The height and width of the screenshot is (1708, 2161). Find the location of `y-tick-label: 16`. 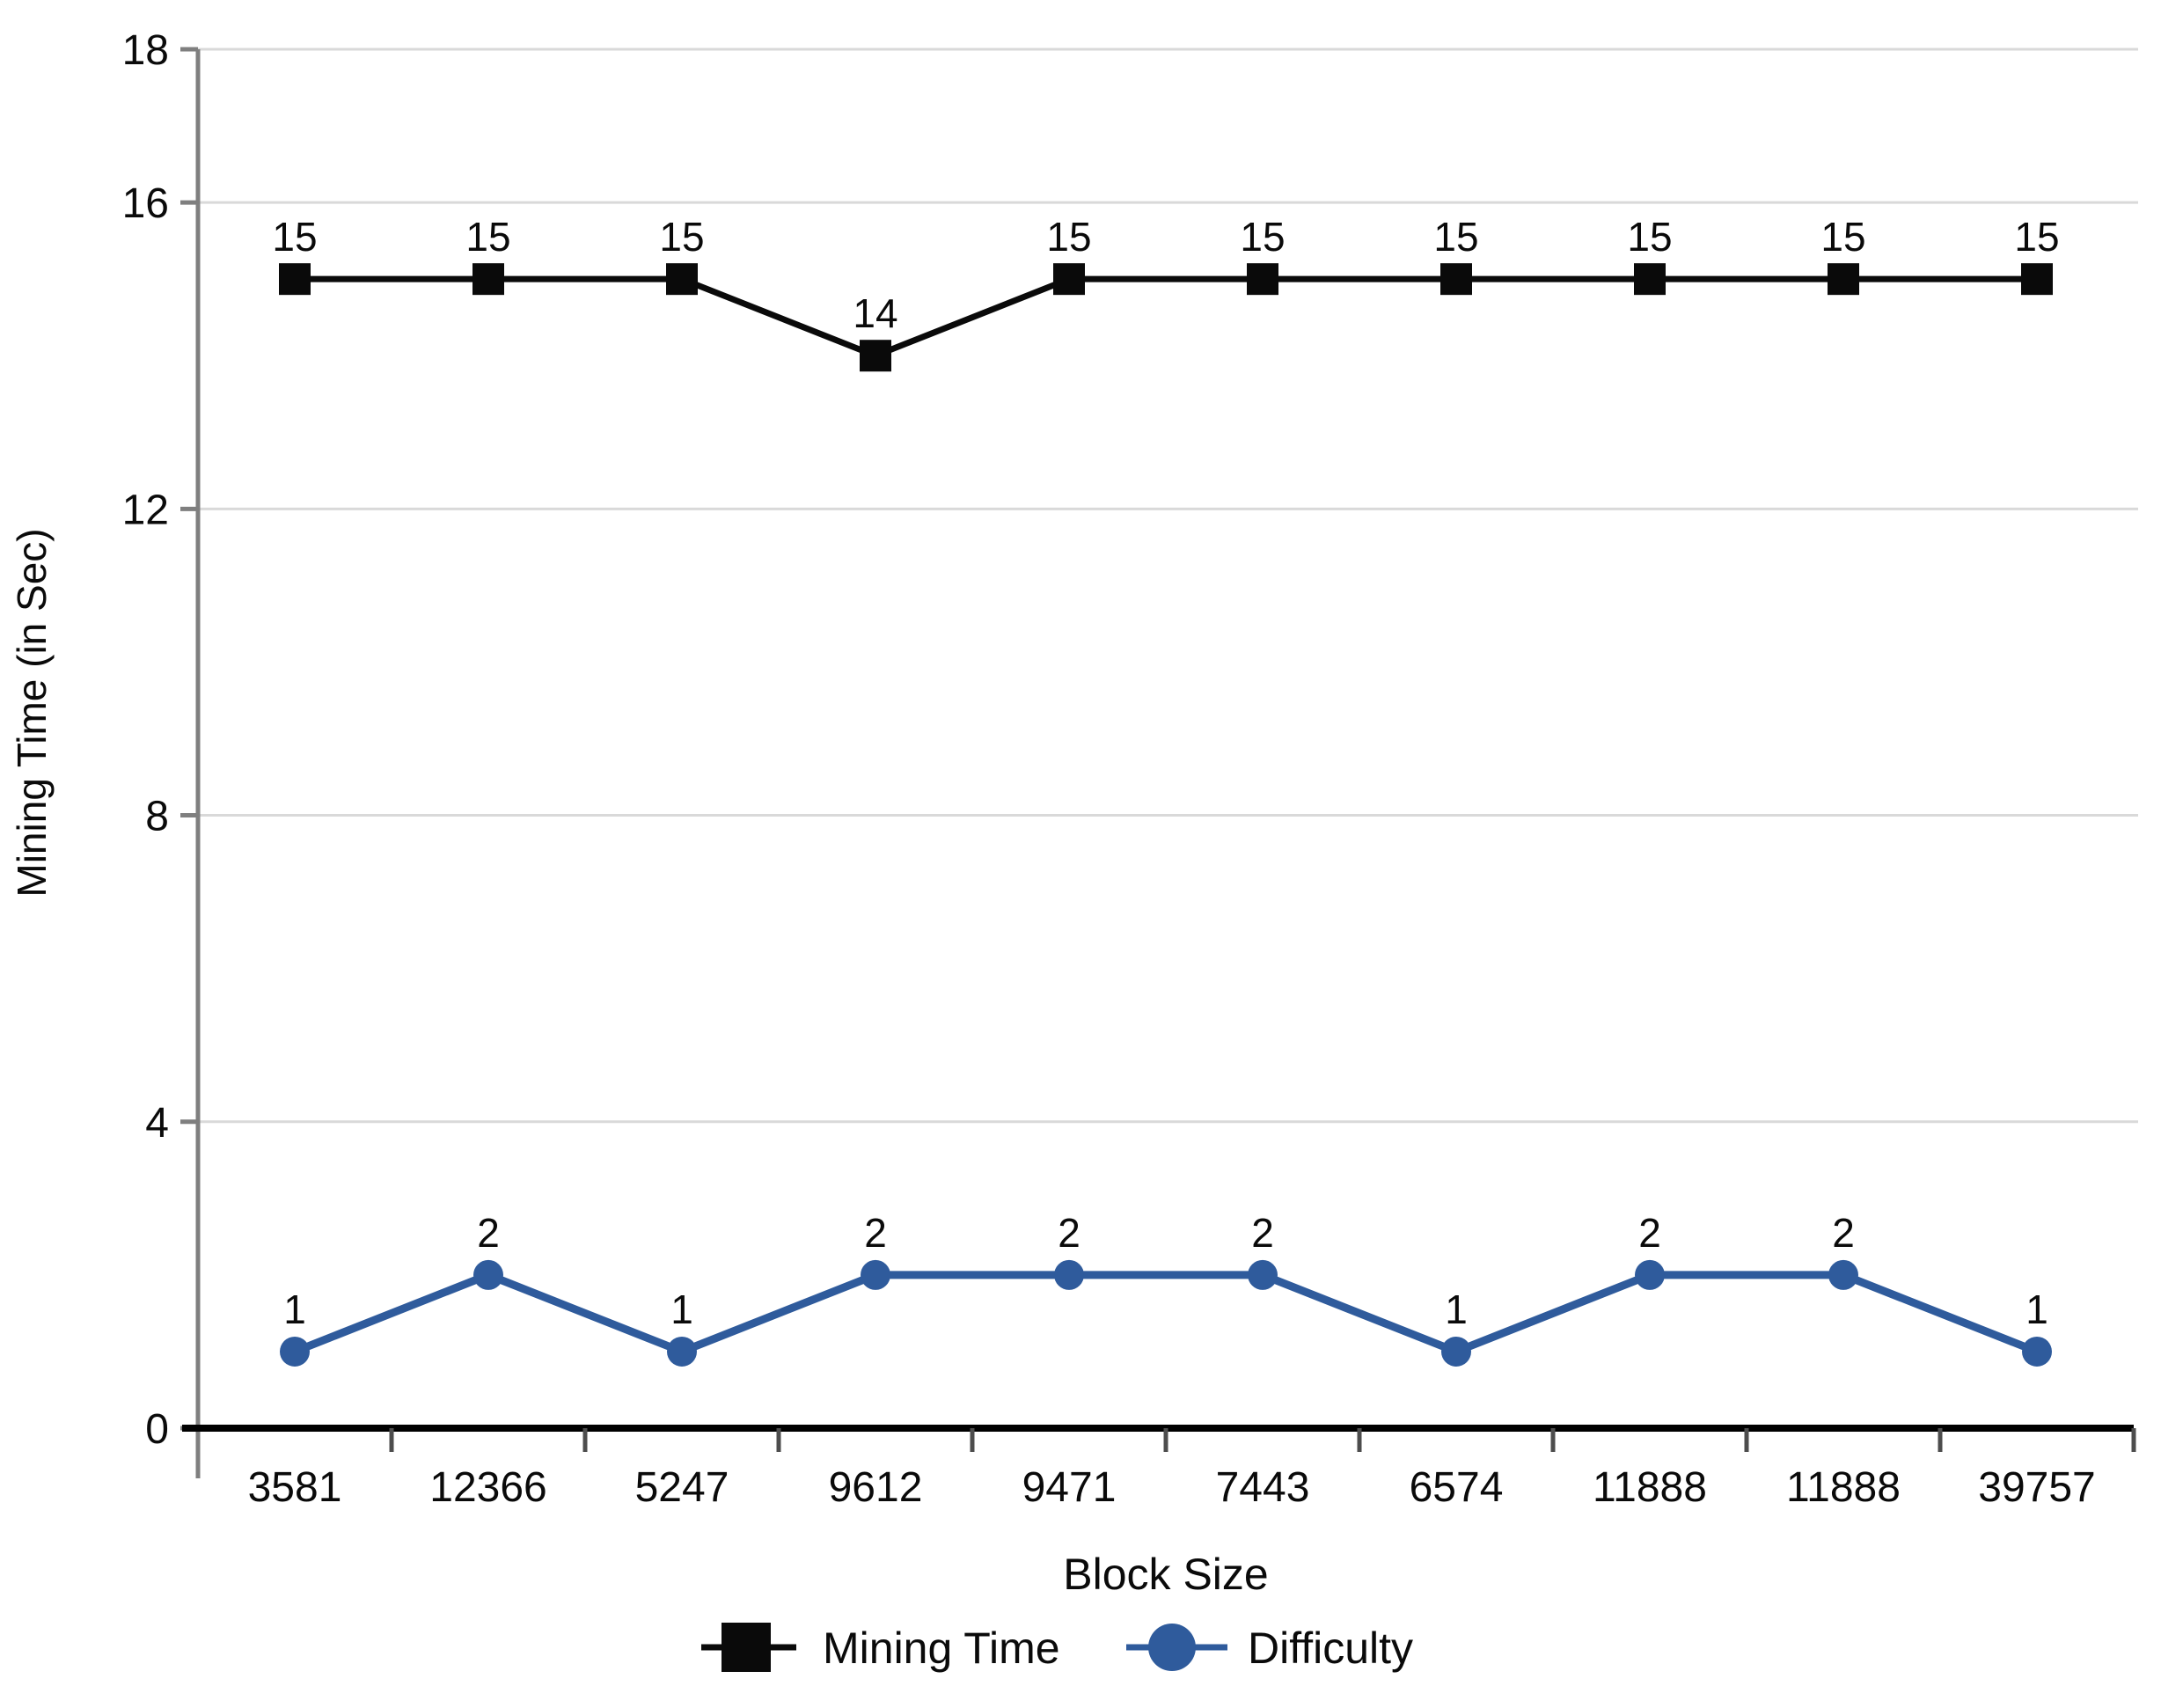

y-tick-label: 16 is located at coordinates (145, 203).